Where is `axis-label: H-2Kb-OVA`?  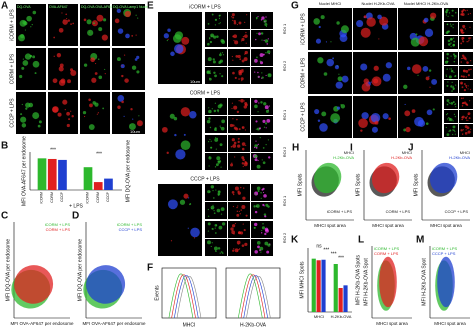
axis-label: H-2Kb-OVA is located at coordinates (253, 325).